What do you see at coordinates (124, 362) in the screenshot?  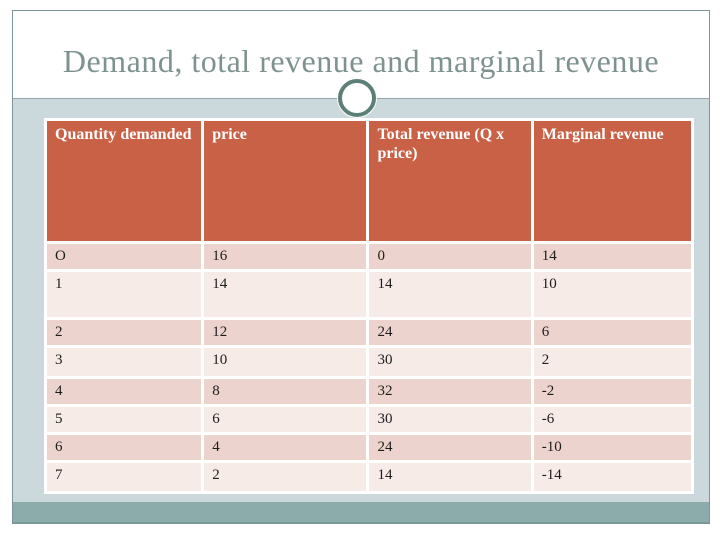 I see `table-cell: 3` at bounding box center [124, 362].